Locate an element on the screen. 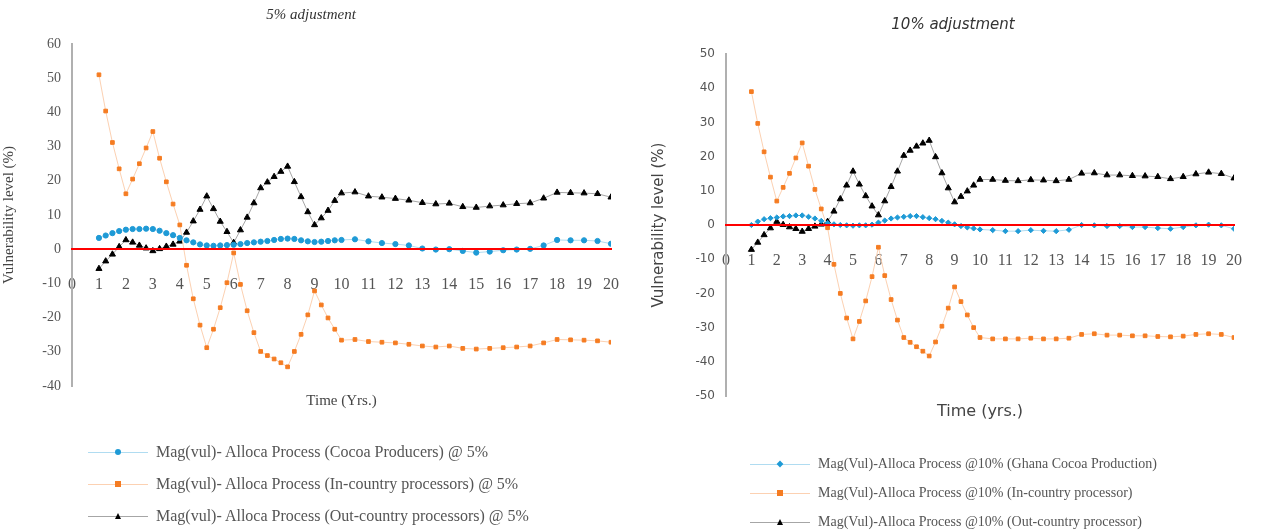  y-tick-label: -50 is located at coordinates (705, 395).